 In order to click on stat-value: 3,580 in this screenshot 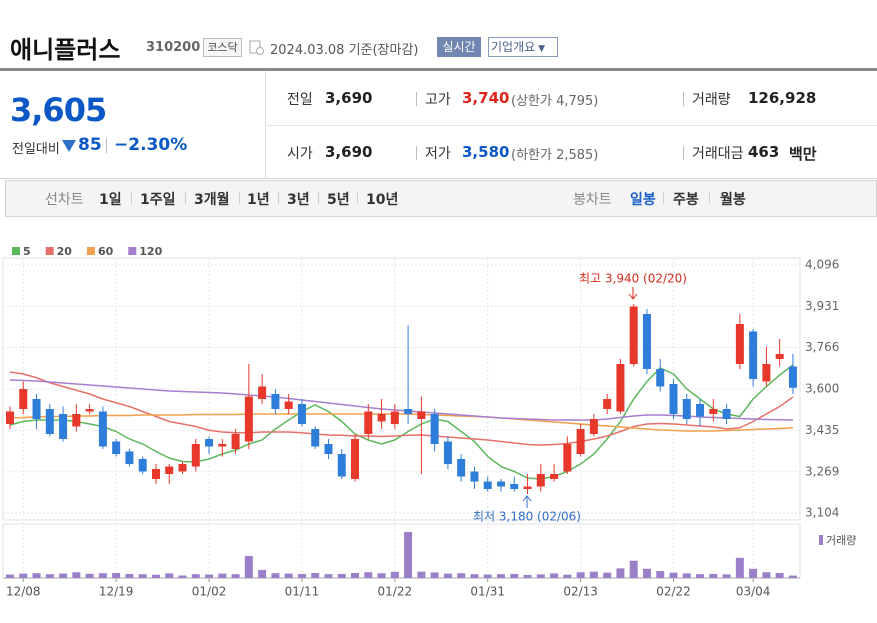, I will do `click(486, 152)`.